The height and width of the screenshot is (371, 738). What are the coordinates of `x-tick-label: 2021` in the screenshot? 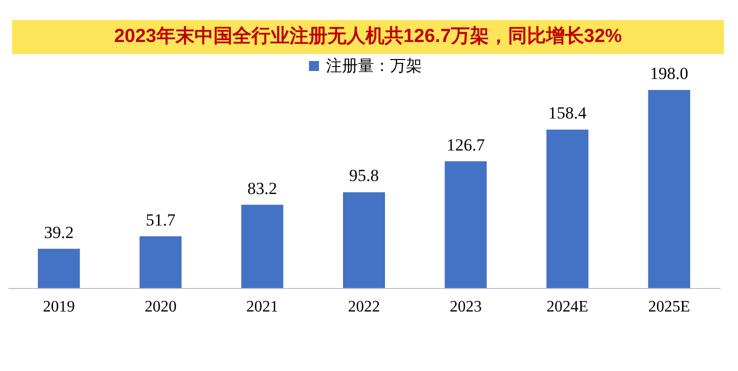 It's located at (262, 307).